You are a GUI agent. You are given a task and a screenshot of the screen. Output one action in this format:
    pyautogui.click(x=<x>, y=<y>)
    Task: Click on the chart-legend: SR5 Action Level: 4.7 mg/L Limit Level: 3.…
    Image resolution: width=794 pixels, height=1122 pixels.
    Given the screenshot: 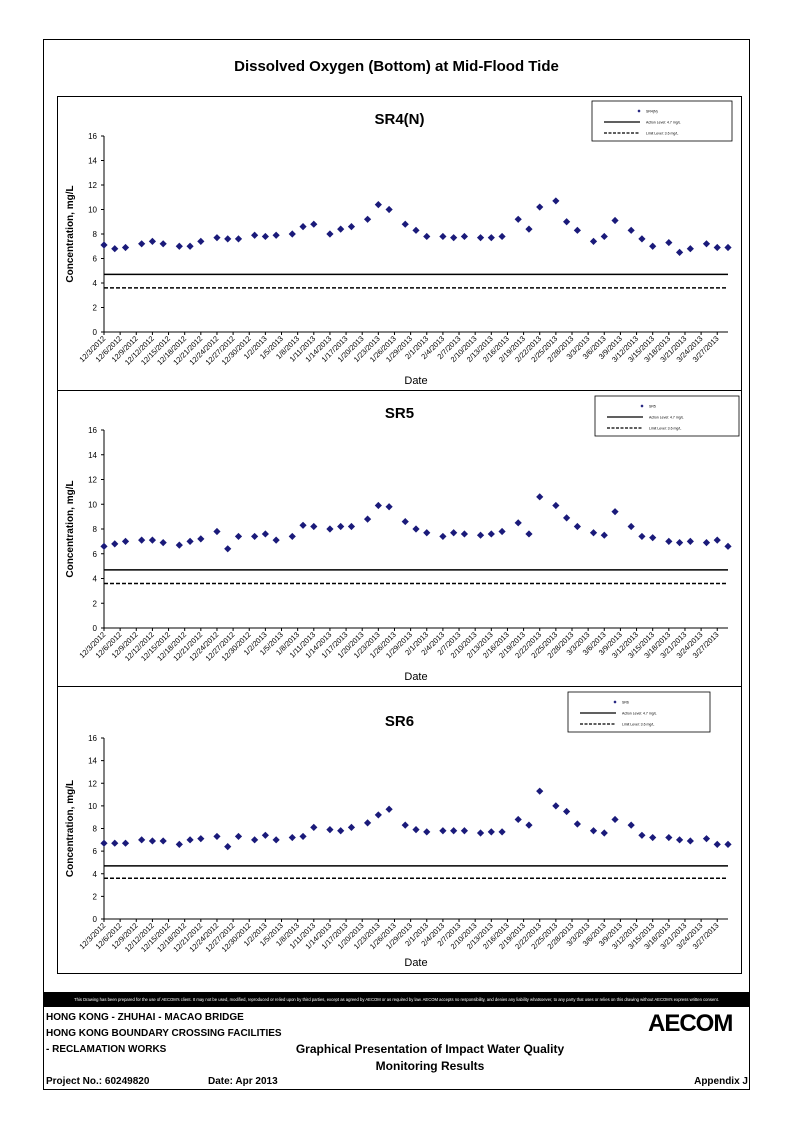 What is the action you would take?
    pyautogui.click(x=667, y=416)
    